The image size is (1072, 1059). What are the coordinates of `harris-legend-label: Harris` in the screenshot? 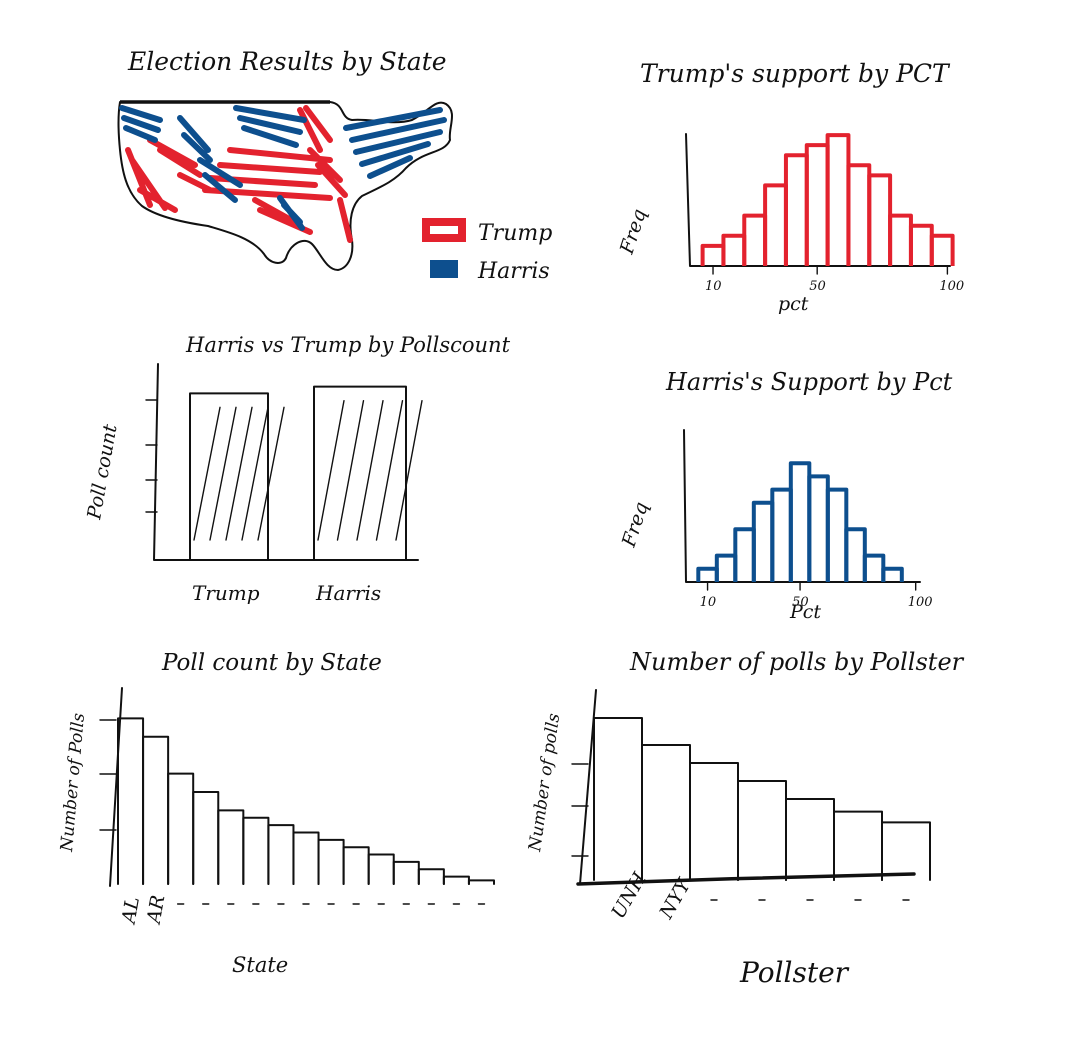 It's located at (513, 271).